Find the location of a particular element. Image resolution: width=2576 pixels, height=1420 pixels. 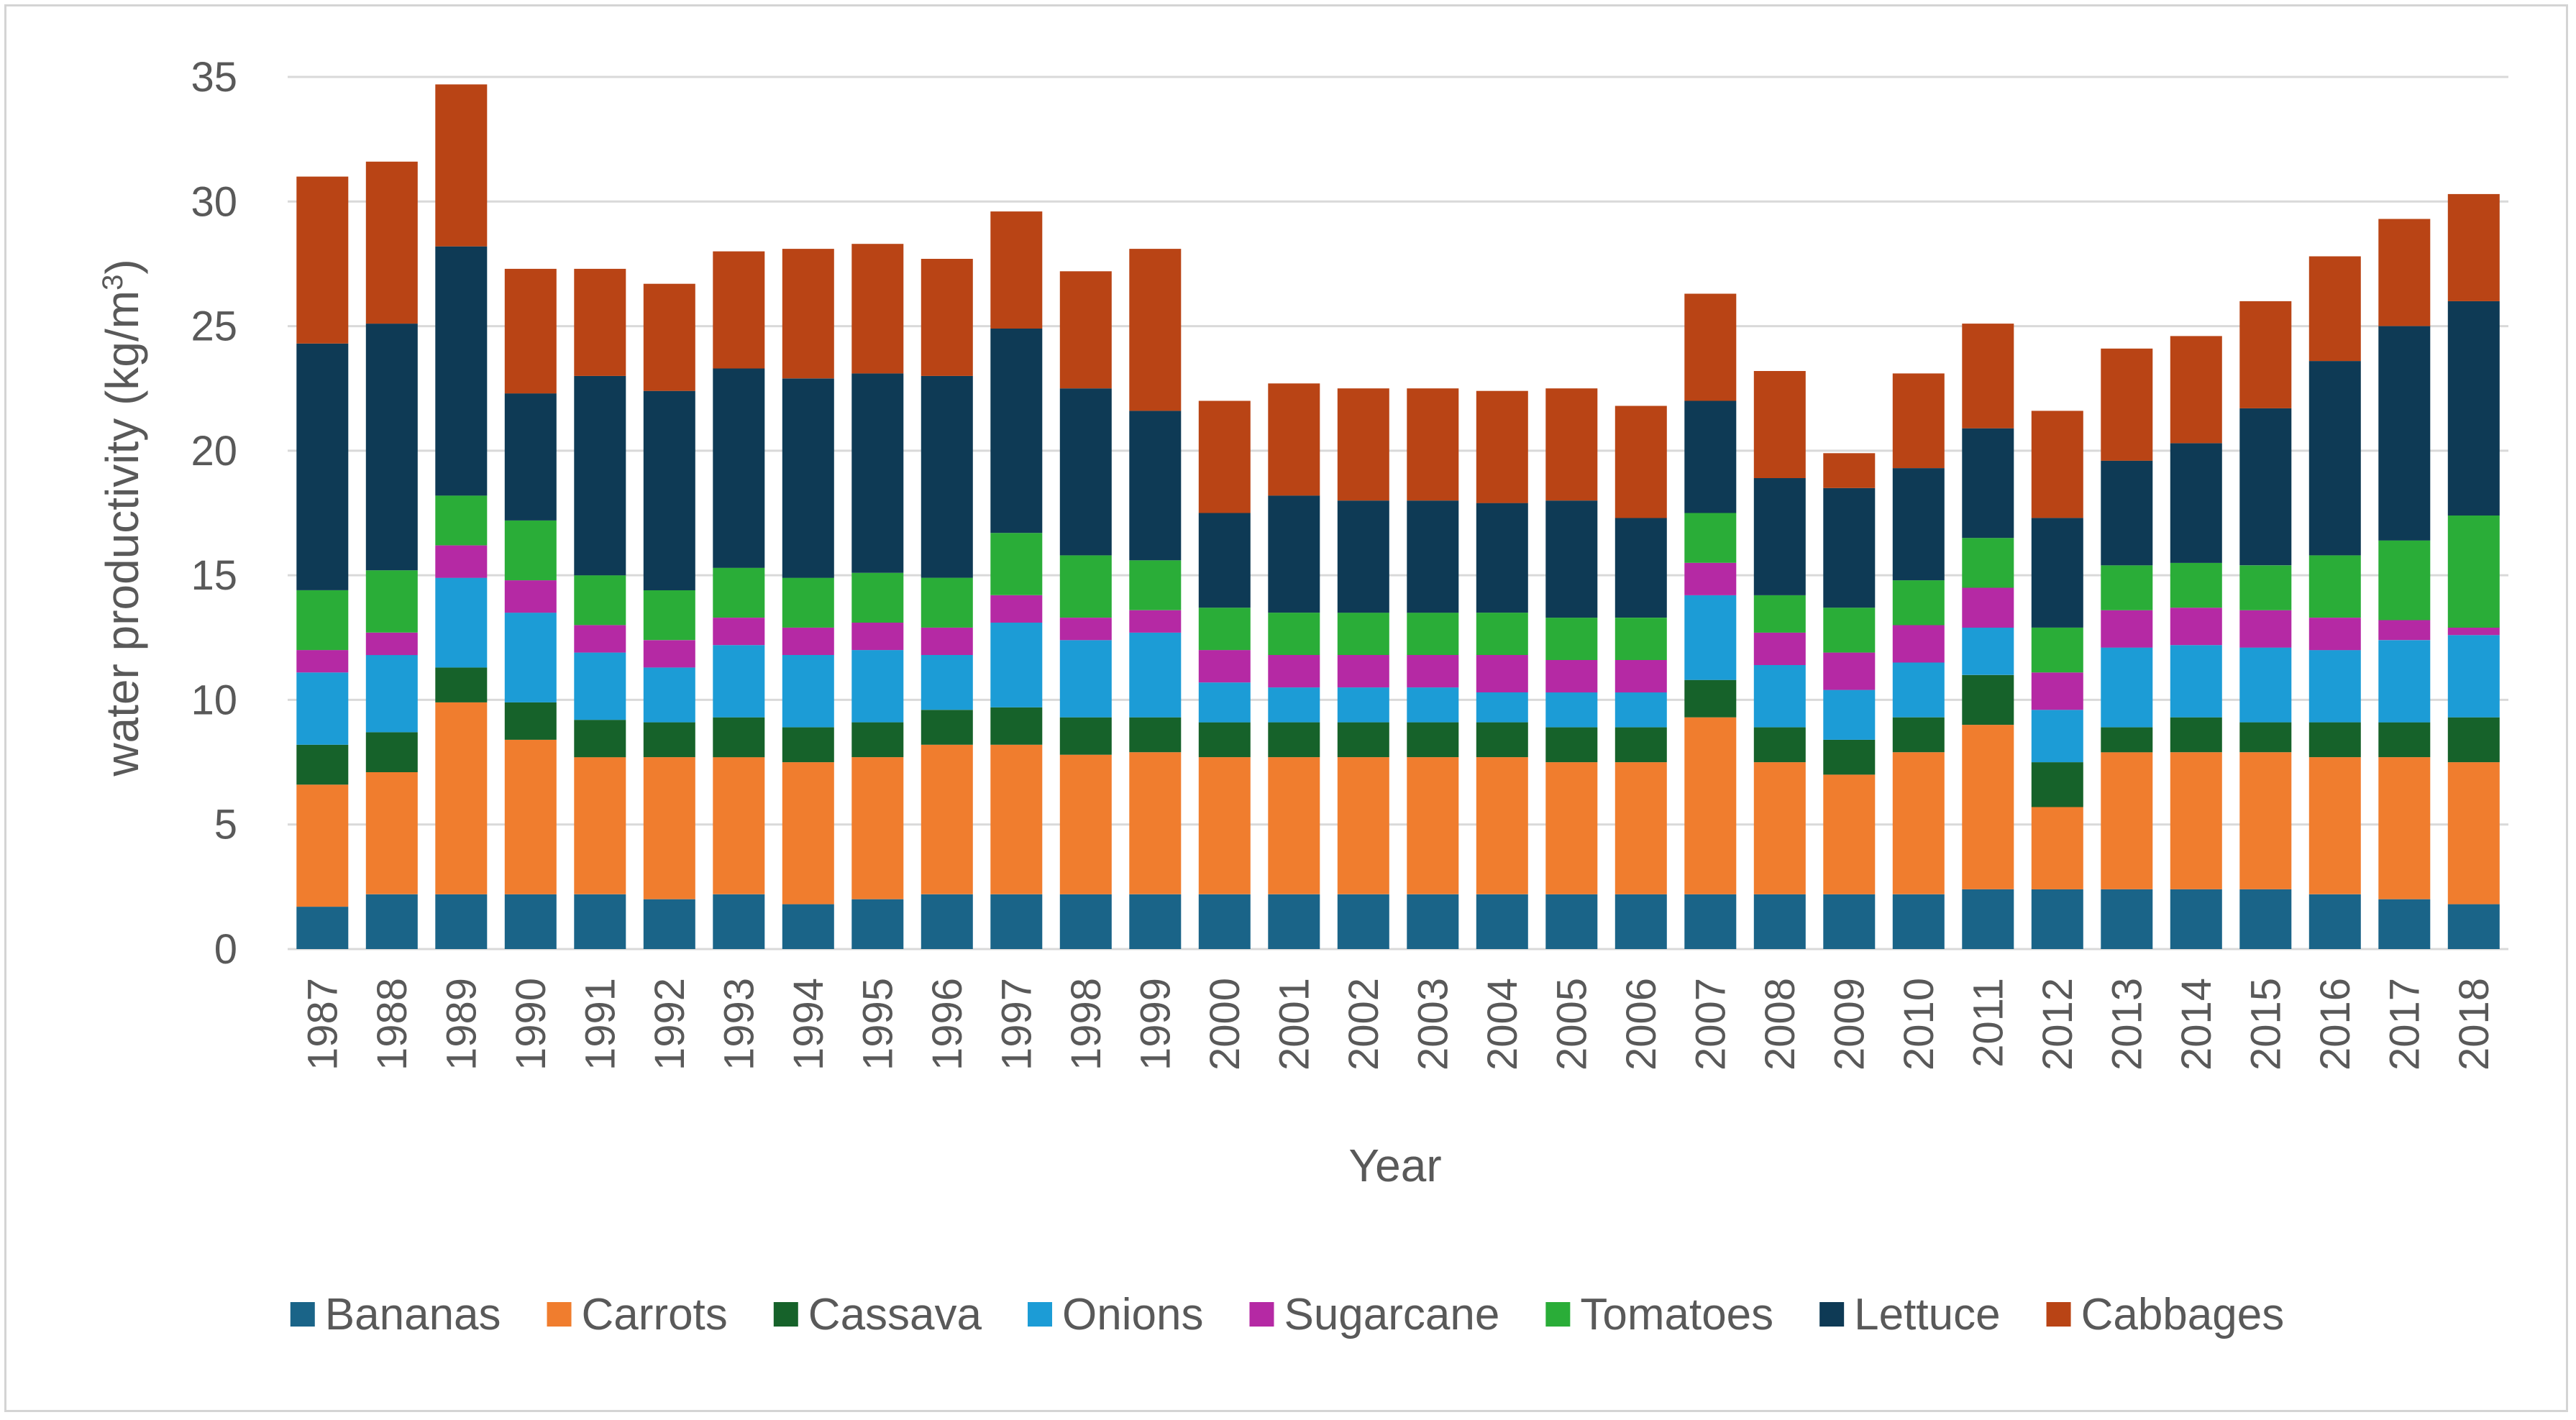

y-tick-label: 35 is located at coordinates (214, 77).